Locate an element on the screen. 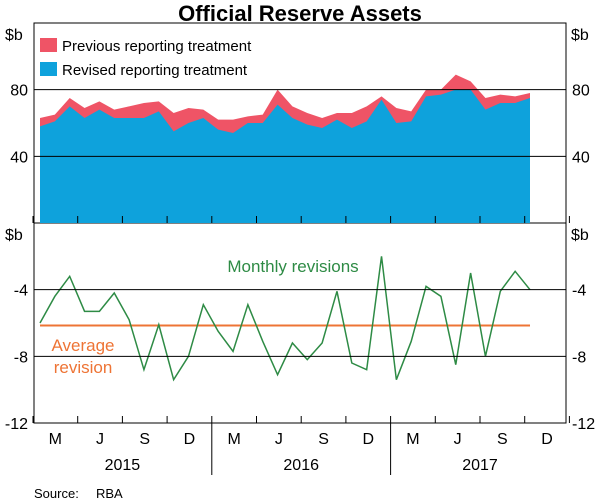  top-left-unit-label: $b is located at coordinates (14, 35).